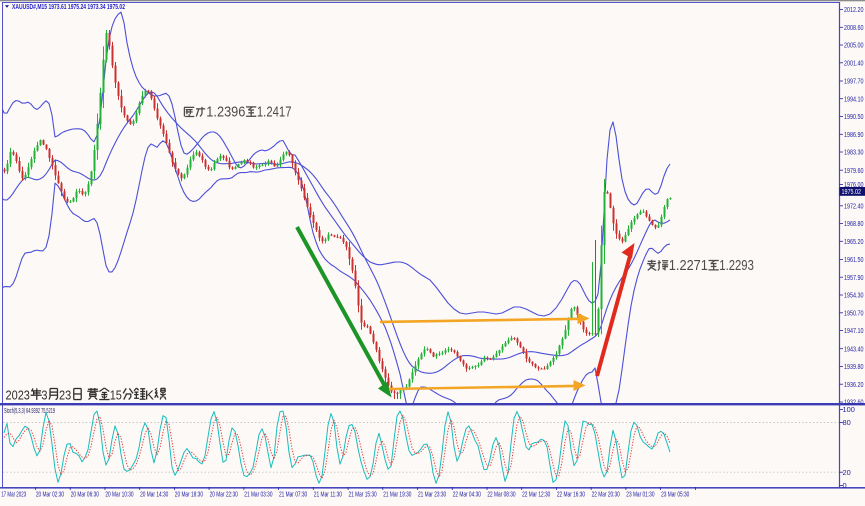 The height and width of the screenshot is (506, 865). I want to click on svg-text: 23 Mar 01:30, so click(640, 495).